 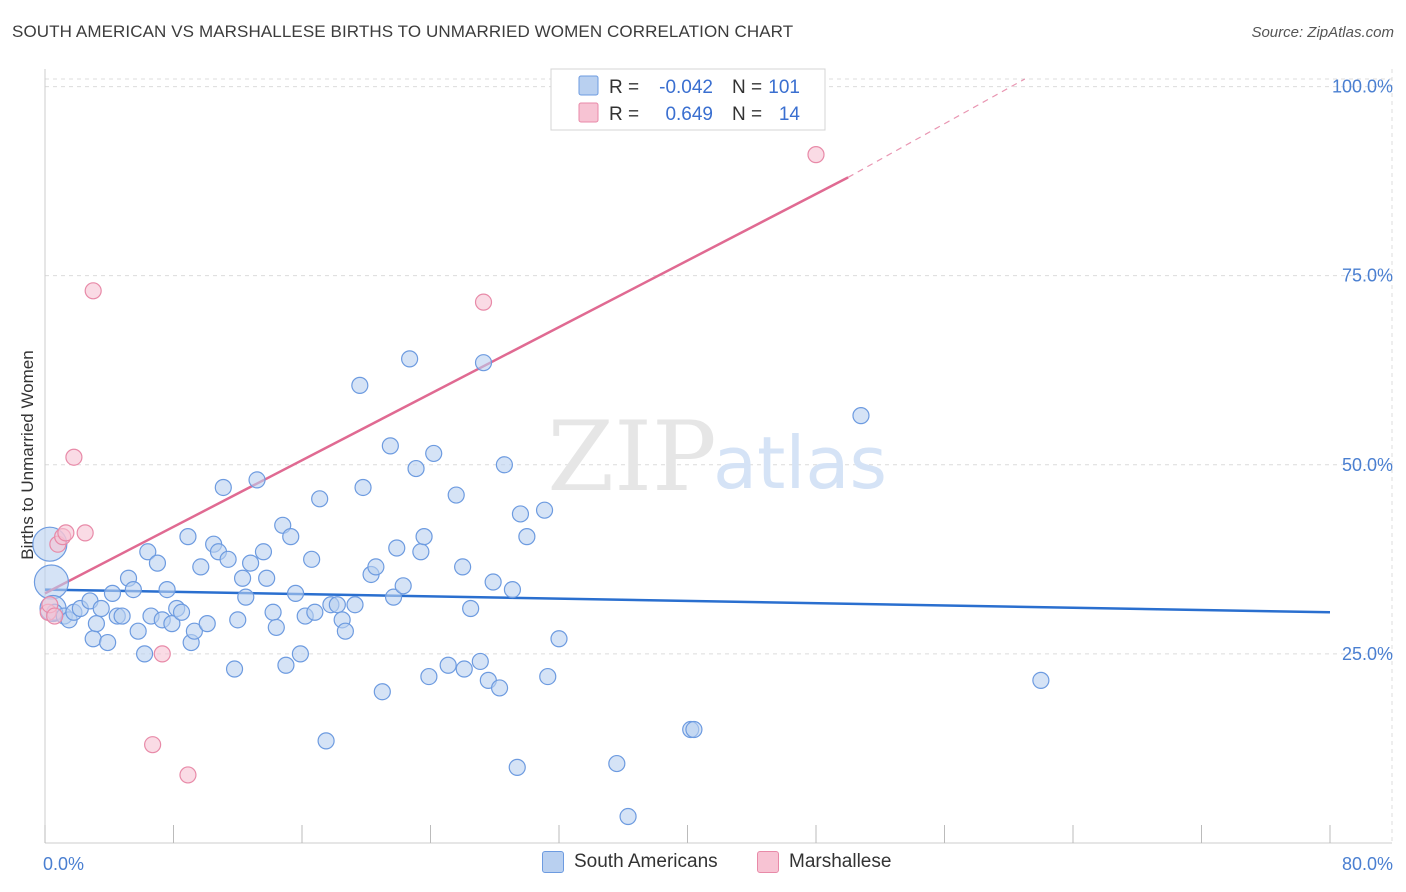 What do you see at coordinates (784, 87) in the screenshot?
I see `legend-n-value-1: 101` at bounding box center [784, 87].